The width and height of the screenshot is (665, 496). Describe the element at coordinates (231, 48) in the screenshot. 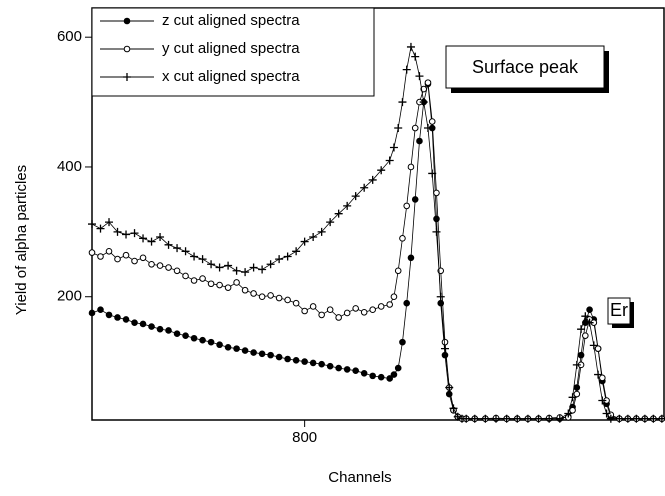

I see `legend-label: y cut aligned spectra` at that location.